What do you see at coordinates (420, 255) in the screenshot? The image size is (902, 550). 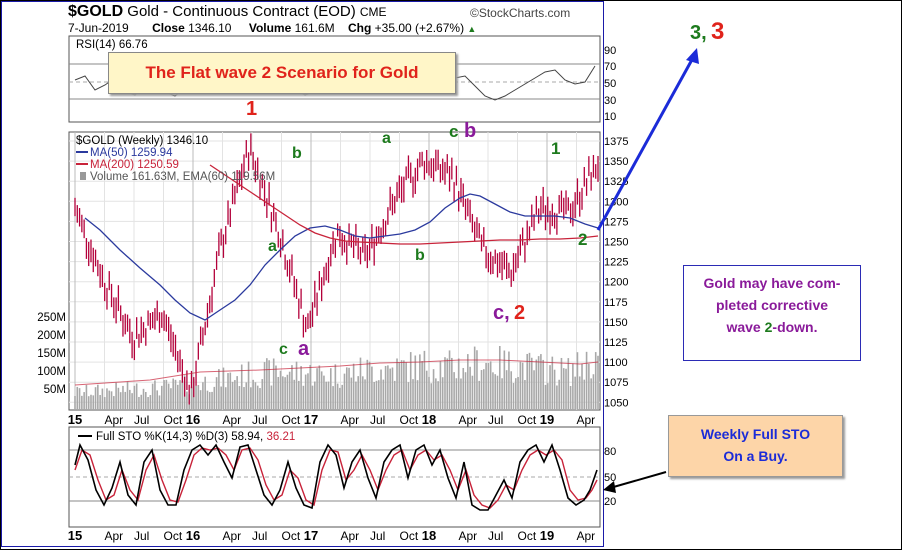 I see `wave-label-b-2017: b` at bounding box center [420, 255].